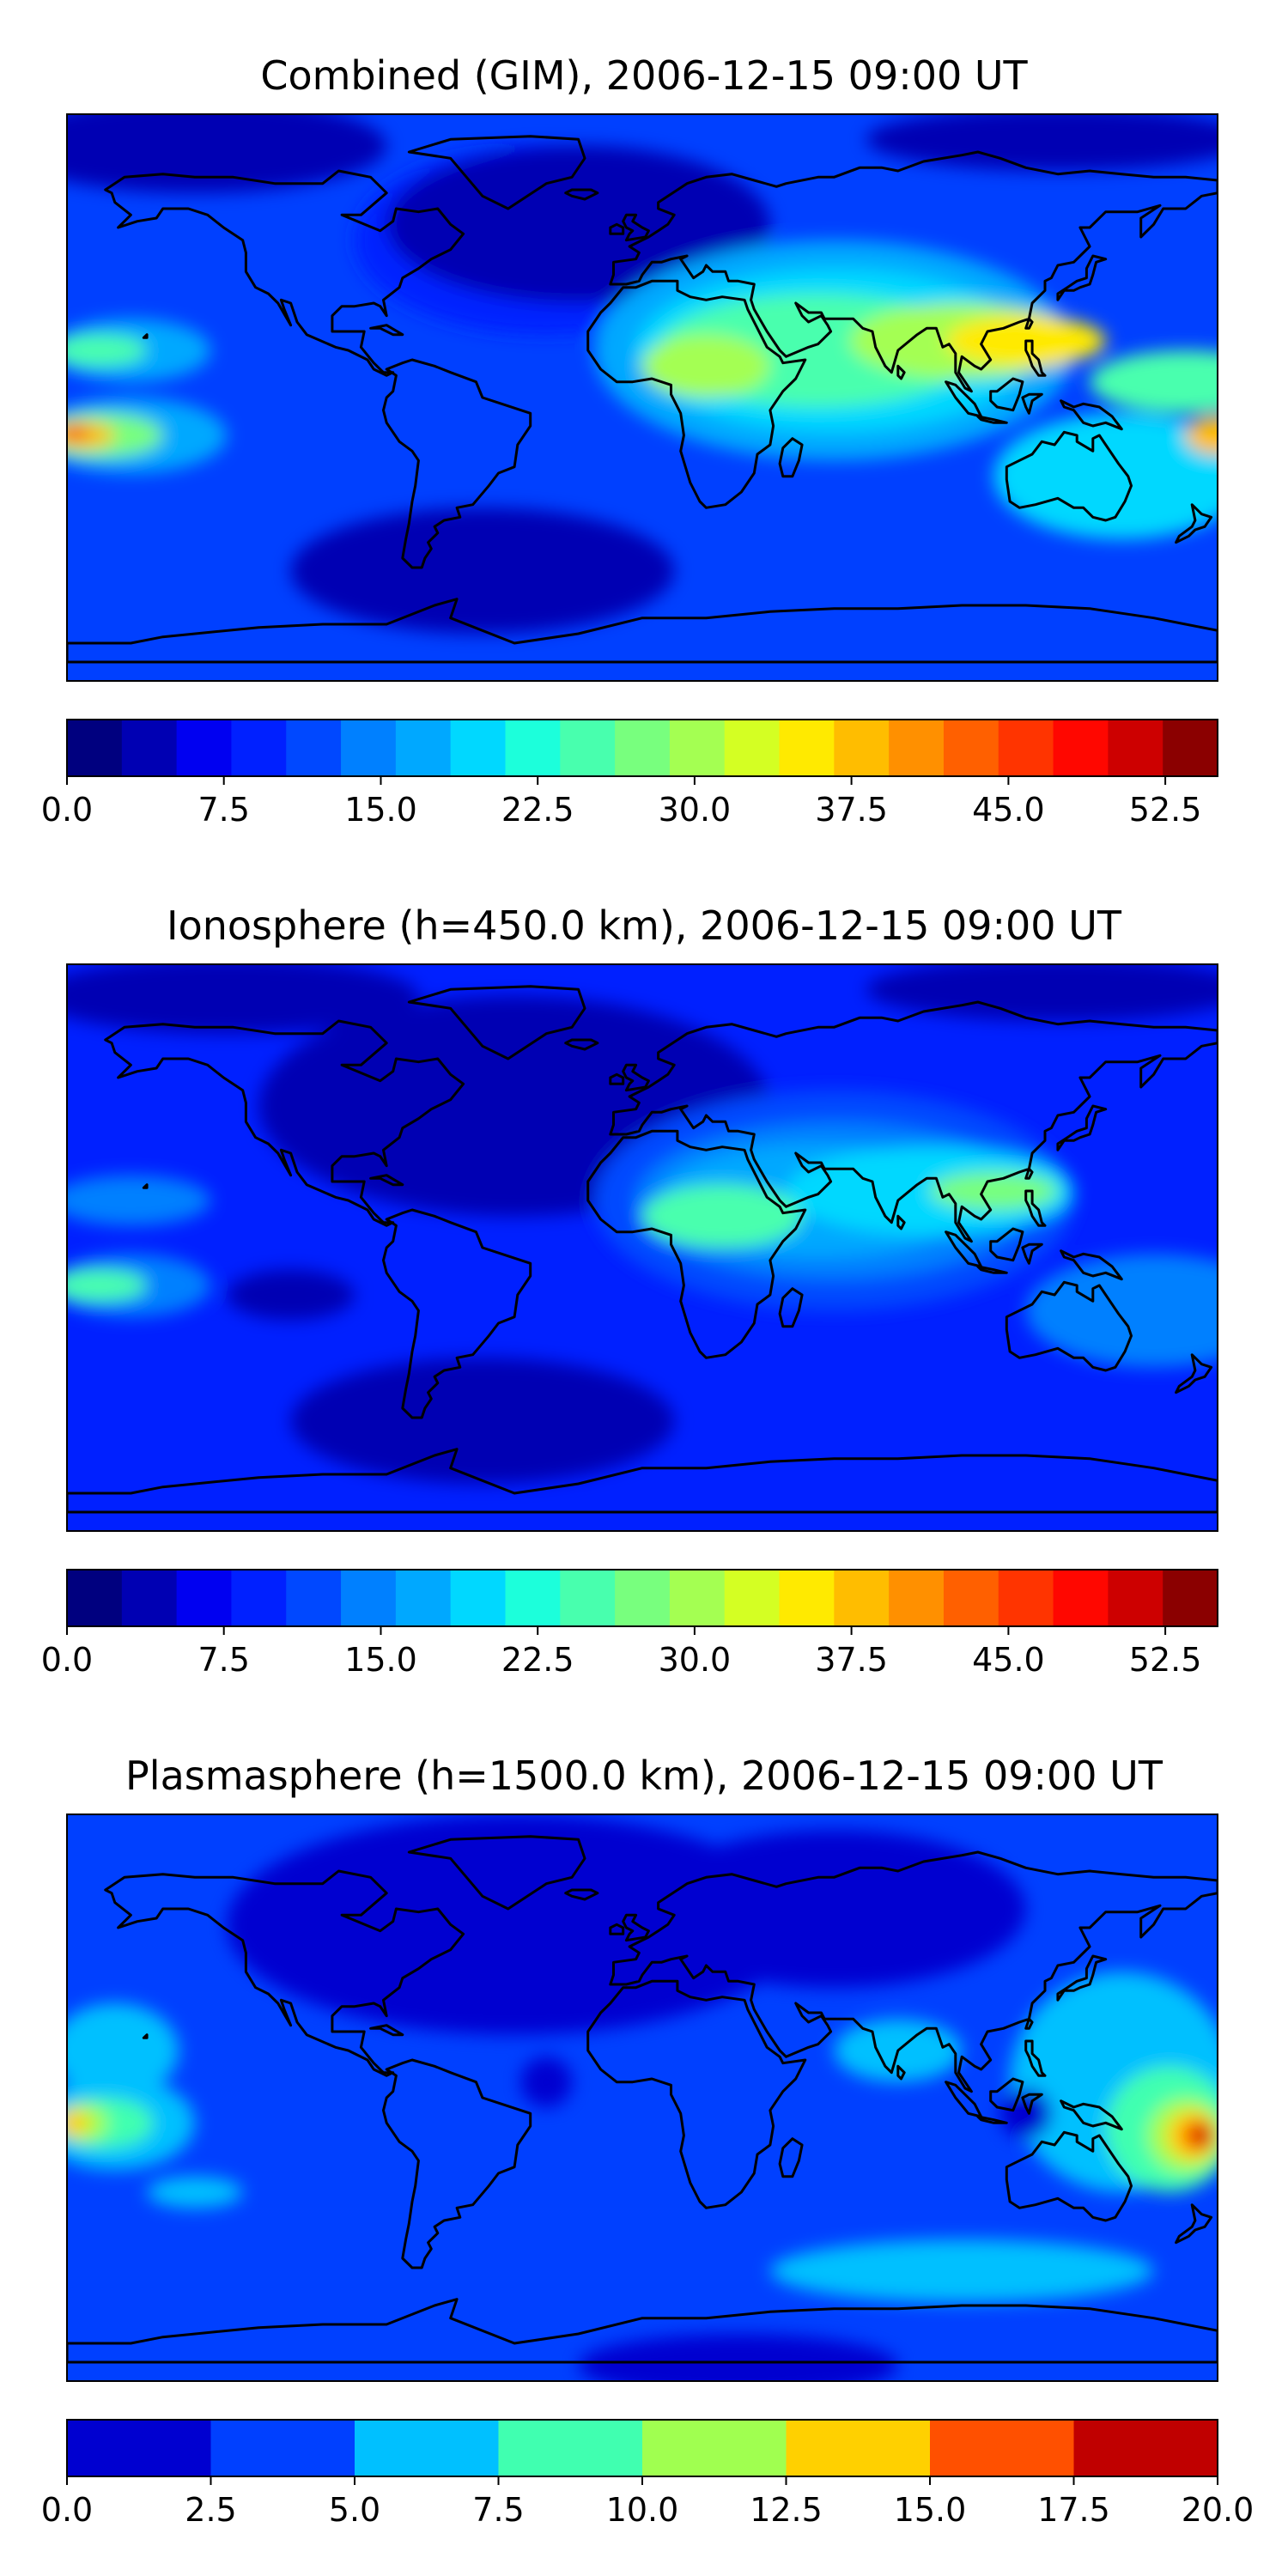 Image resolution: width=1288 pixels, height=2576 pixels. What do you see at coordinates (786, 2510) in the screenshot?
I see `colorbar-tick-label: 12.5` at bounding box center [786, 2510].